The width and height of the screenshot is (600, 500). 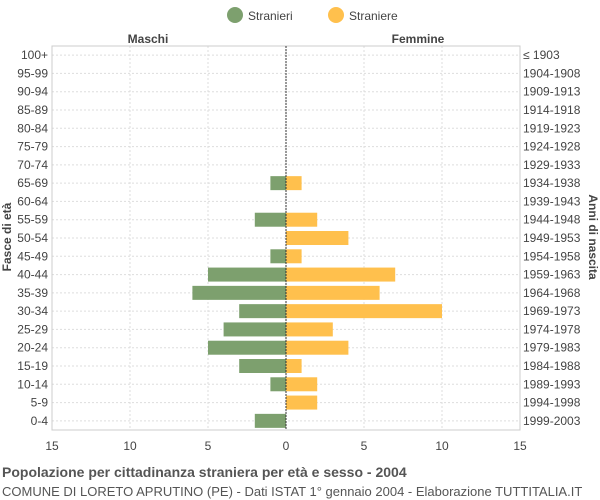 I want to click on age-label: 0-4, so click(x=40, y=421).